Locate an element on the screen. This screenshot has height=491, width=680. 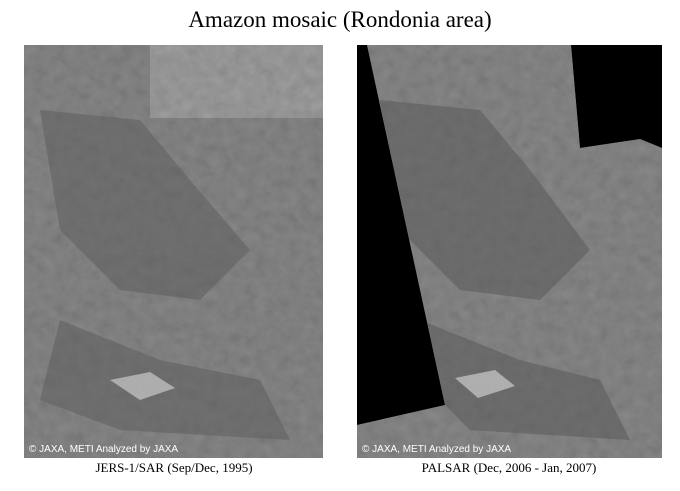
title: Amazon mosaic (Rondonia area) is located at coordinates (339, 19).